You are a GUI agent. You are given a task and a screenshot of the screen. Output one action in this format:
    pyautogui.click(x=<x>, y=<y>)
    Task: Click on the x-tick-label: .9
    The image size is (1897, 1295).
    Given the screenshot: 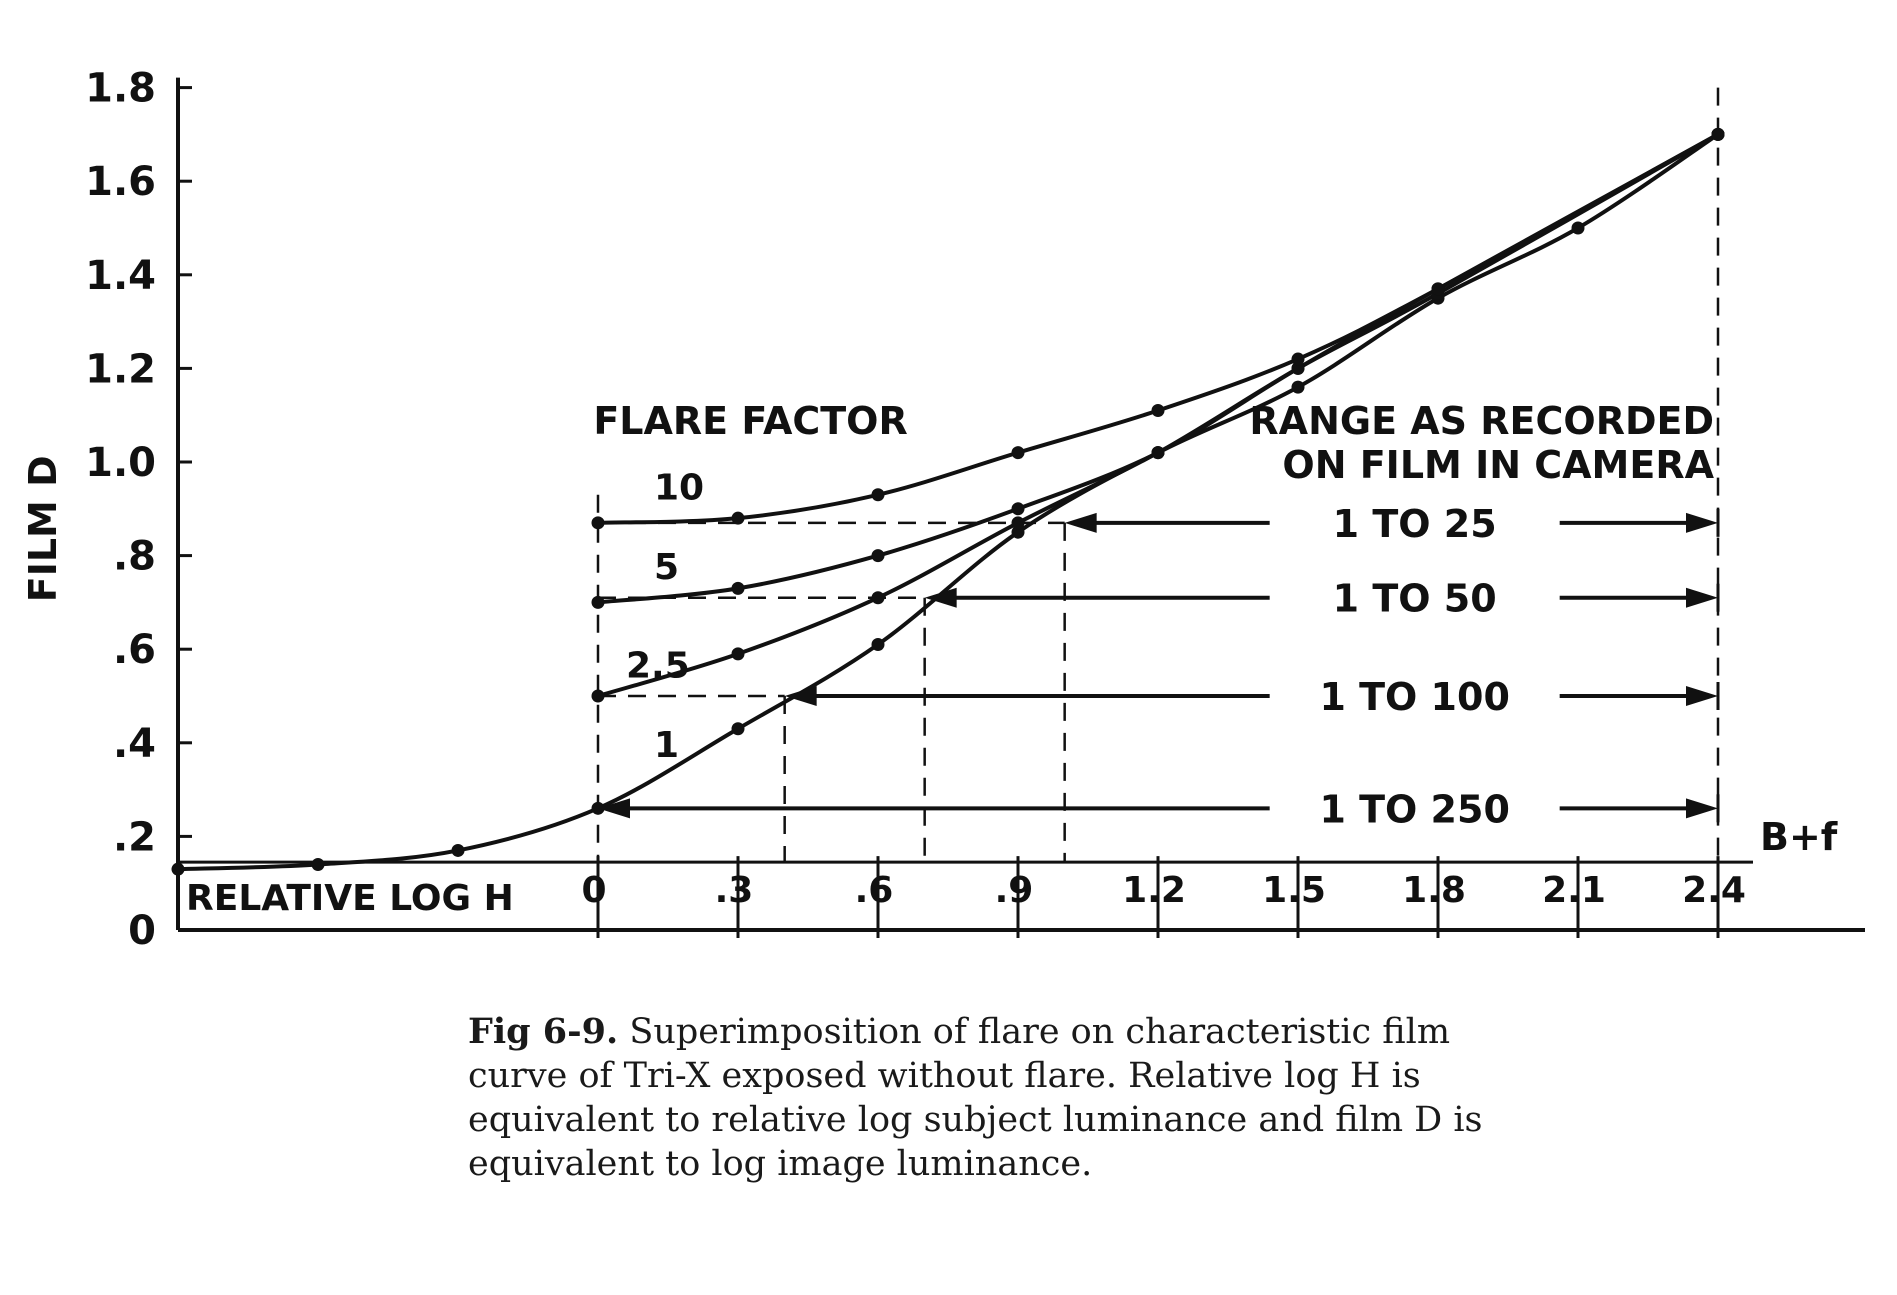 What is the action you would take?
    pyautogui.click(x=1014, y=890)
    